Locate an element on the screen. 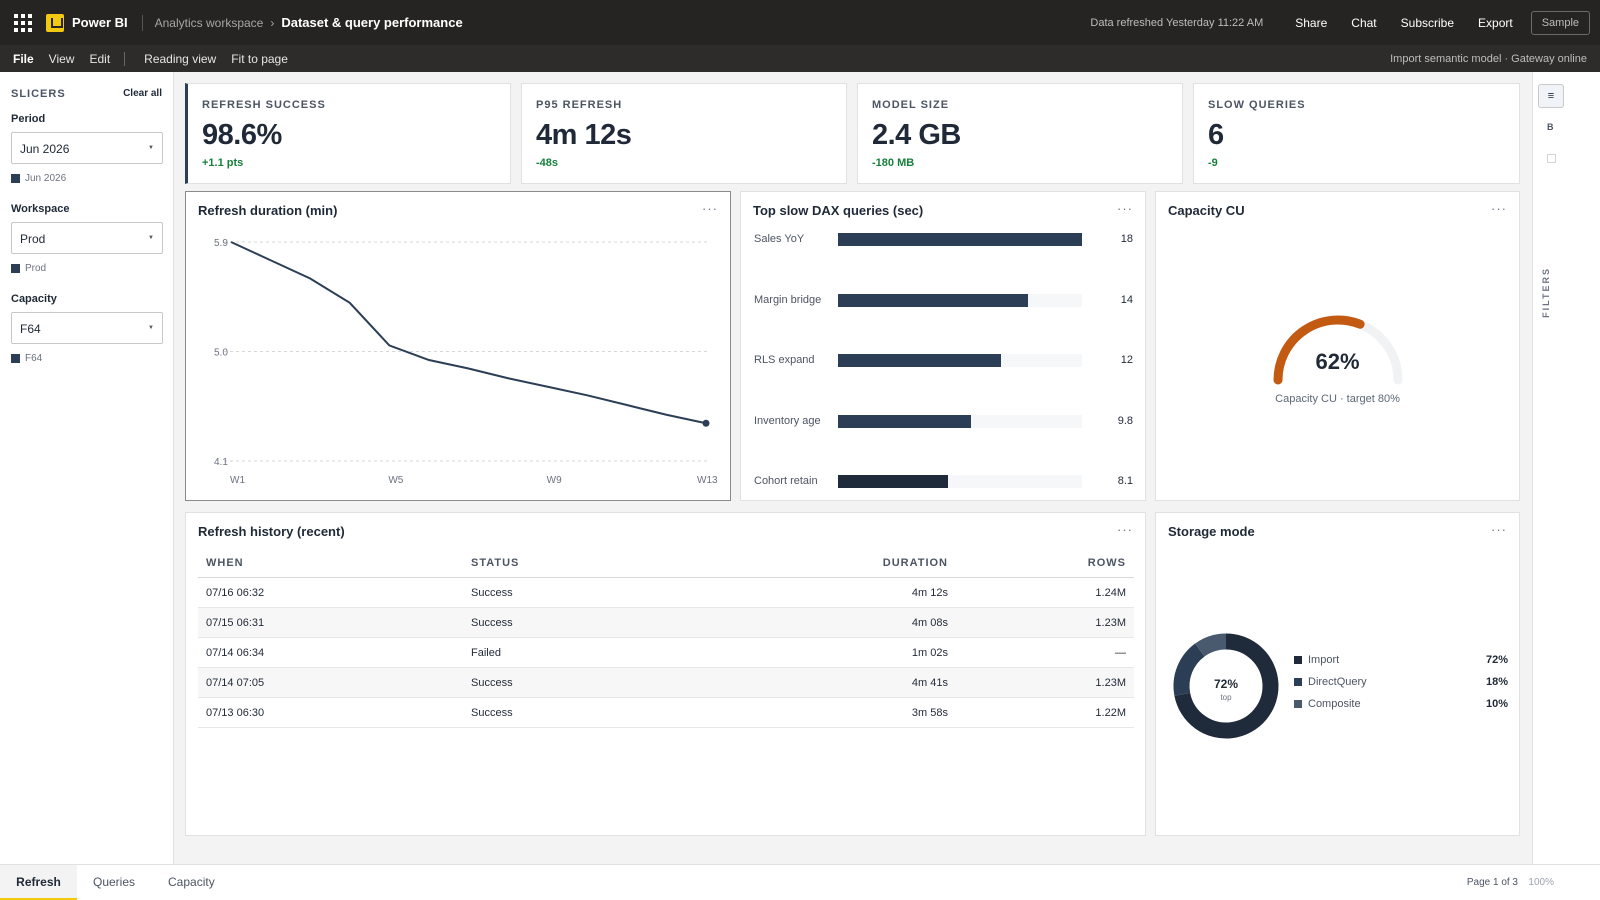  period-dropdown: Jun 2026 ▼ is located at coordinates (87, 148).